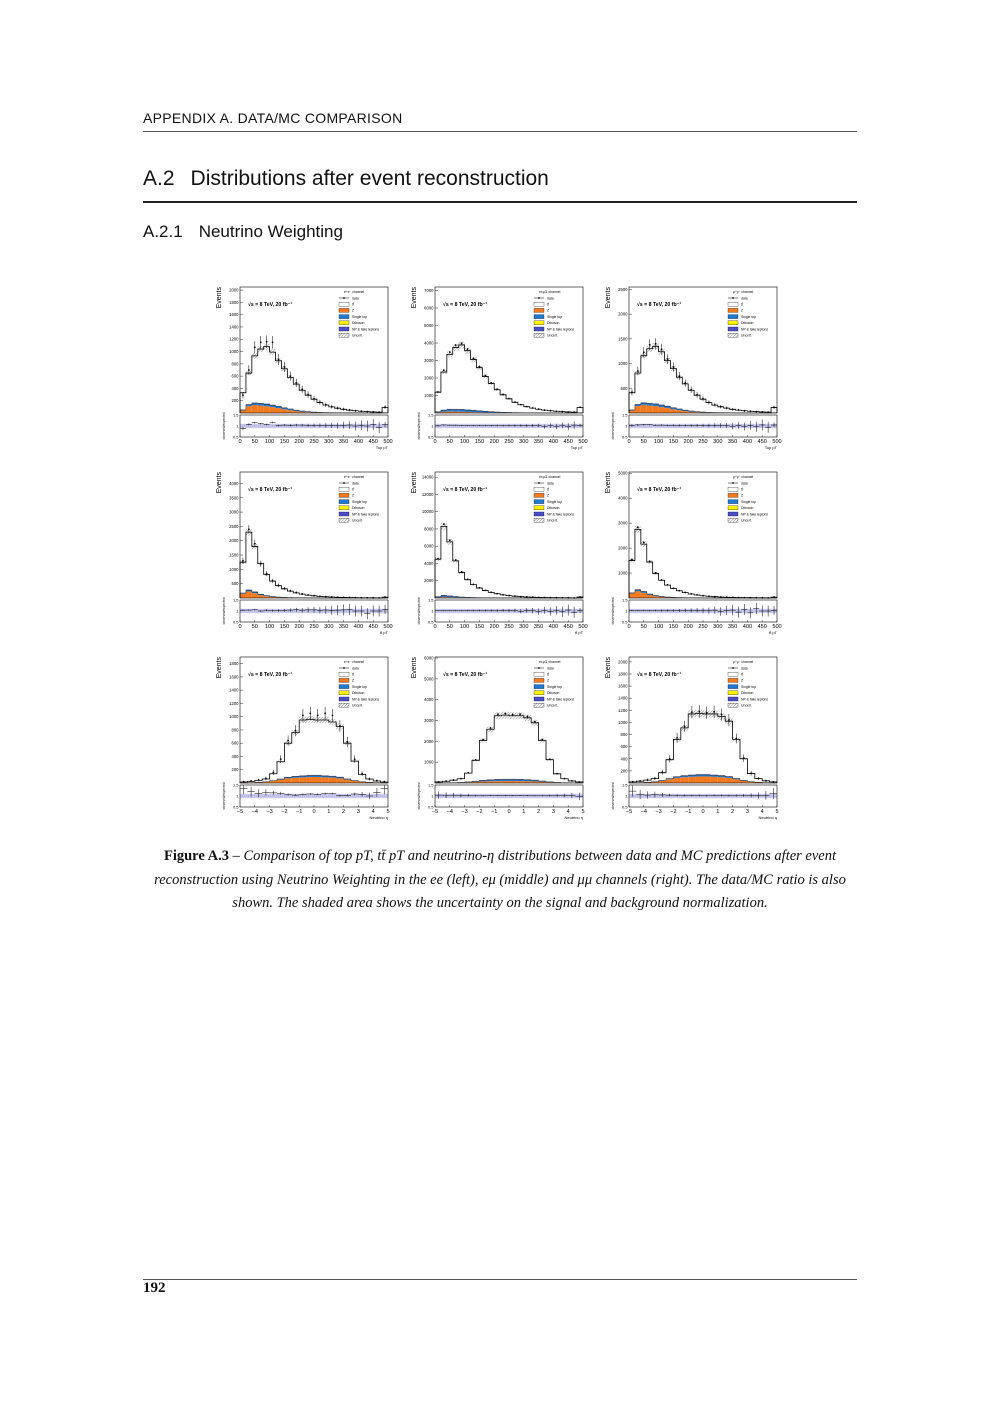  I want to click on legend-label-data: data, so click(550, 483).